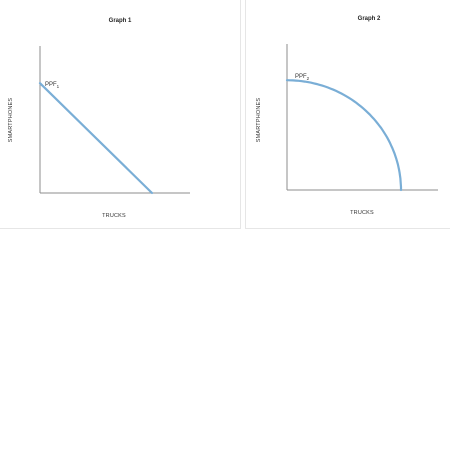 The height and width of the screenshot is (450, 450). Describe the element at coordinates (302, 77) in the screenshot. I see `graph-2-ppf-label: PPF2` at that location.